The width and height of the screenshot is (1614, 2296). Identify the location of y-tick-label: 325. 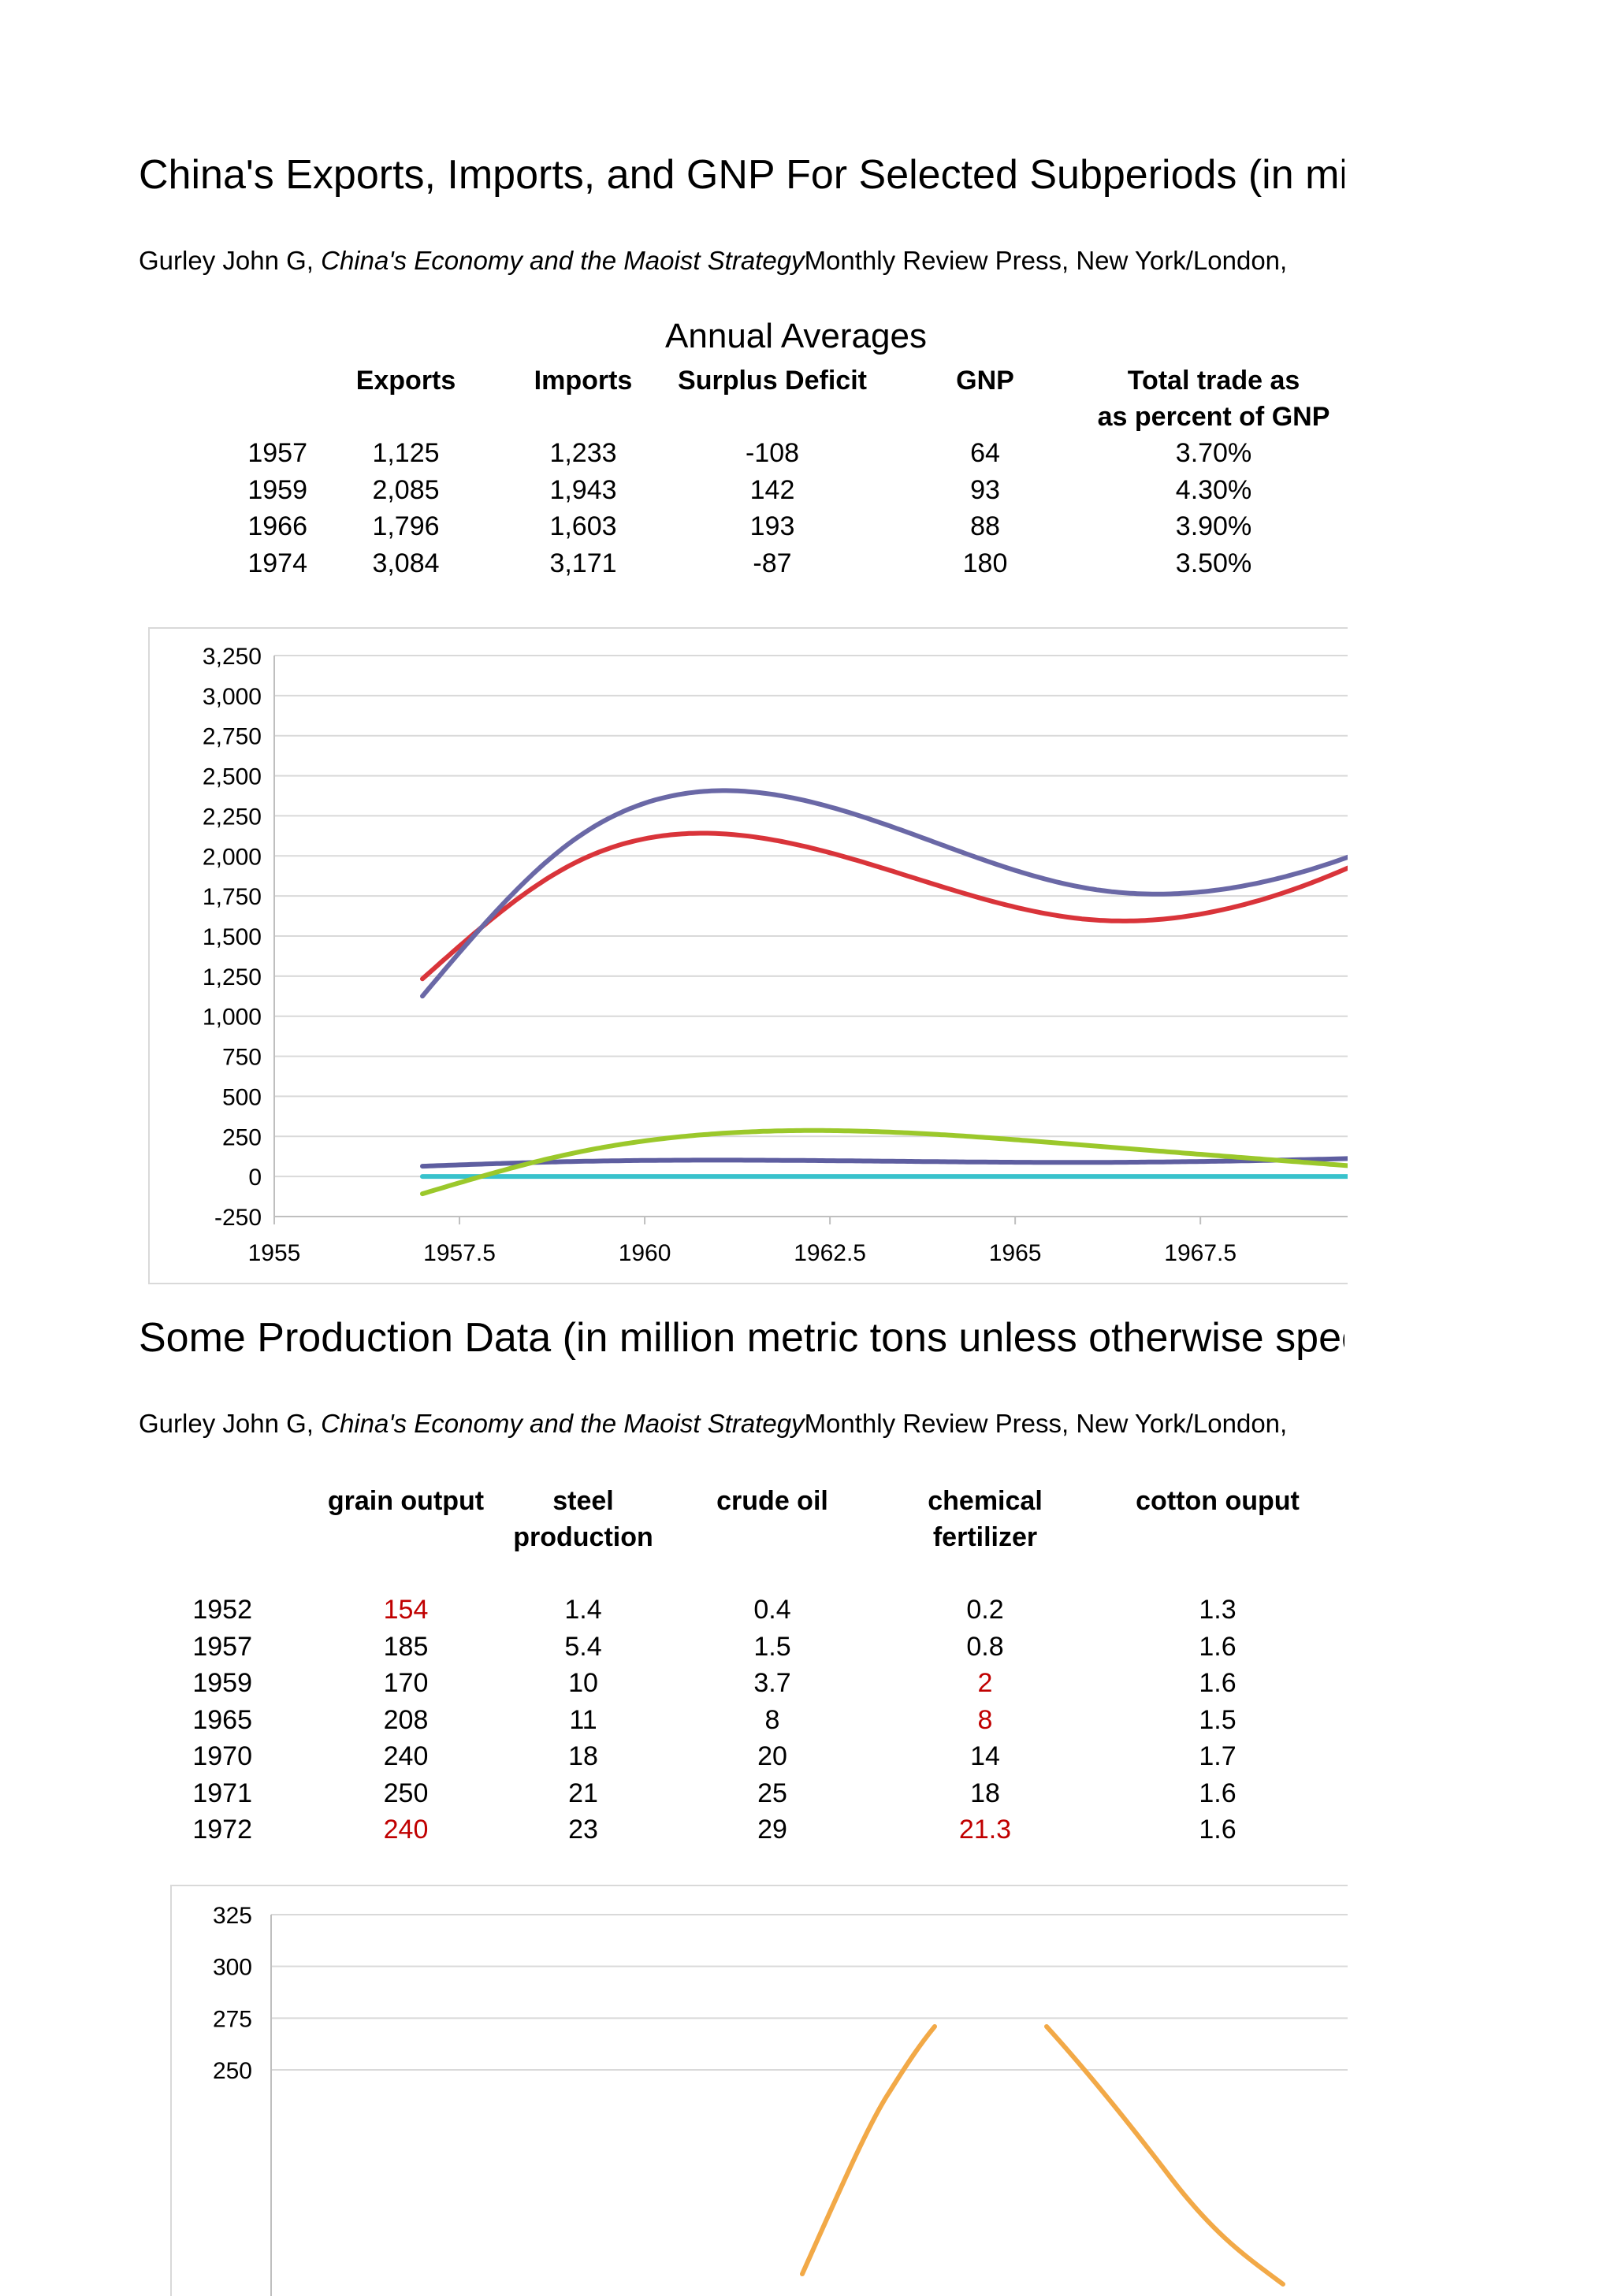
(232, 1916).